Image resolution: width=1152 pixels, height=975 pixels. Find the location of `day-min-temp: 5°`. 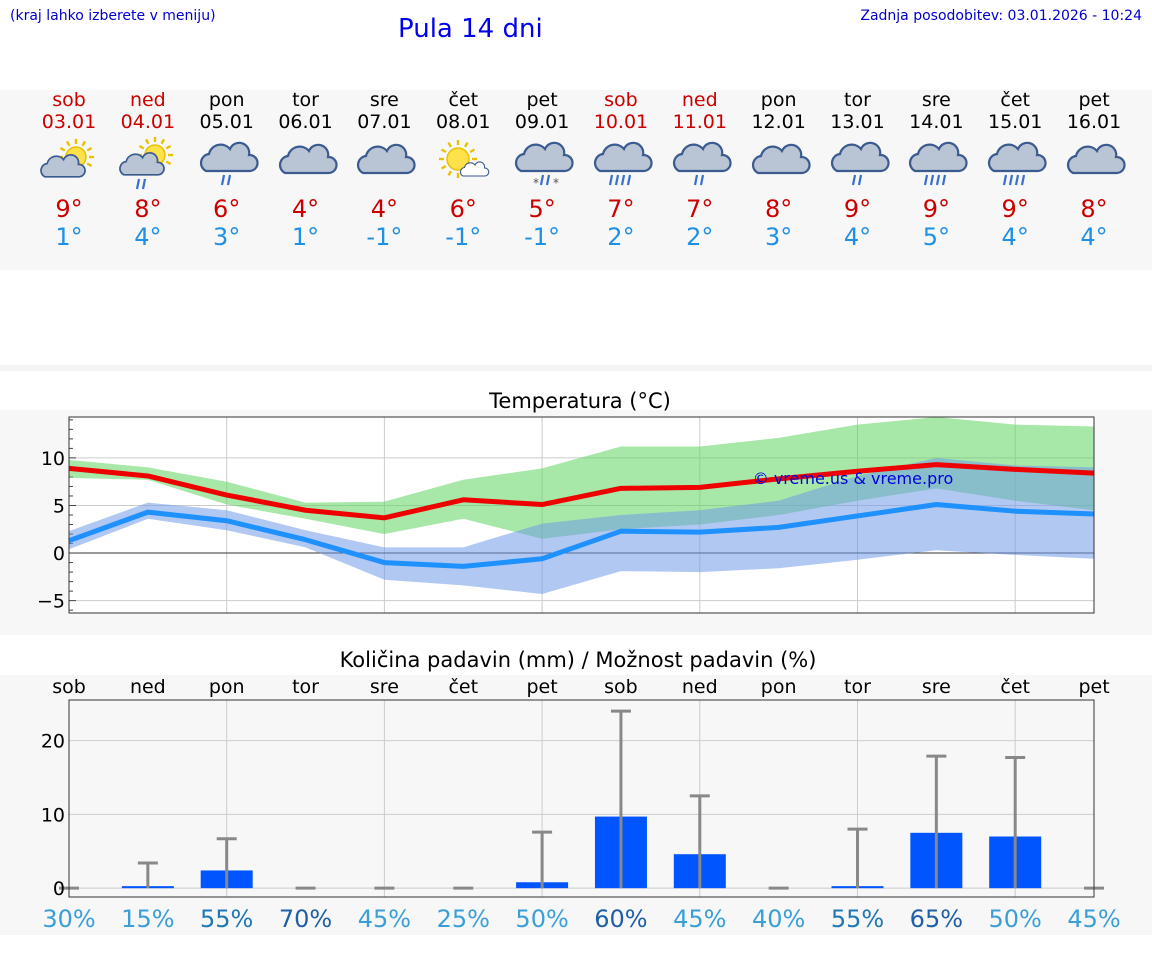

day-min-temp: 5° is located at coordinates (936, 237).